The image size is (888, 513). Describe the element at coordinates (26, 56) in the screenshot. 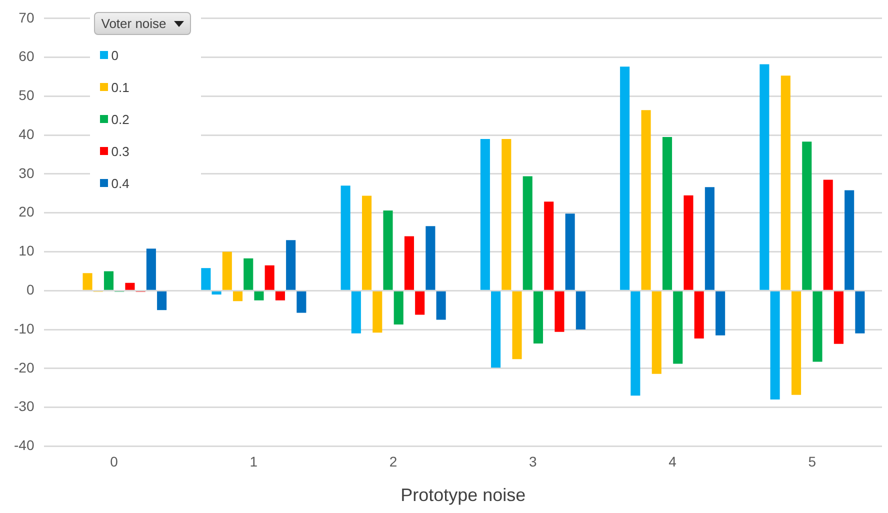

I see `y-tick-label: 60` at that location.